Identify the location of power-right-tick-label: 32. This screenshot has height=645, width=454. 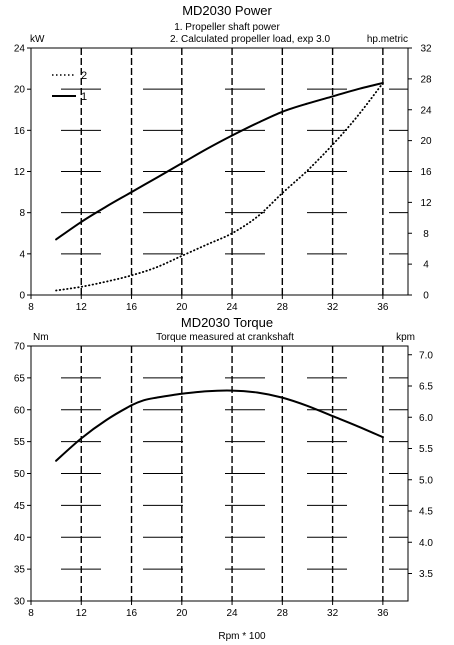
(426, 49).